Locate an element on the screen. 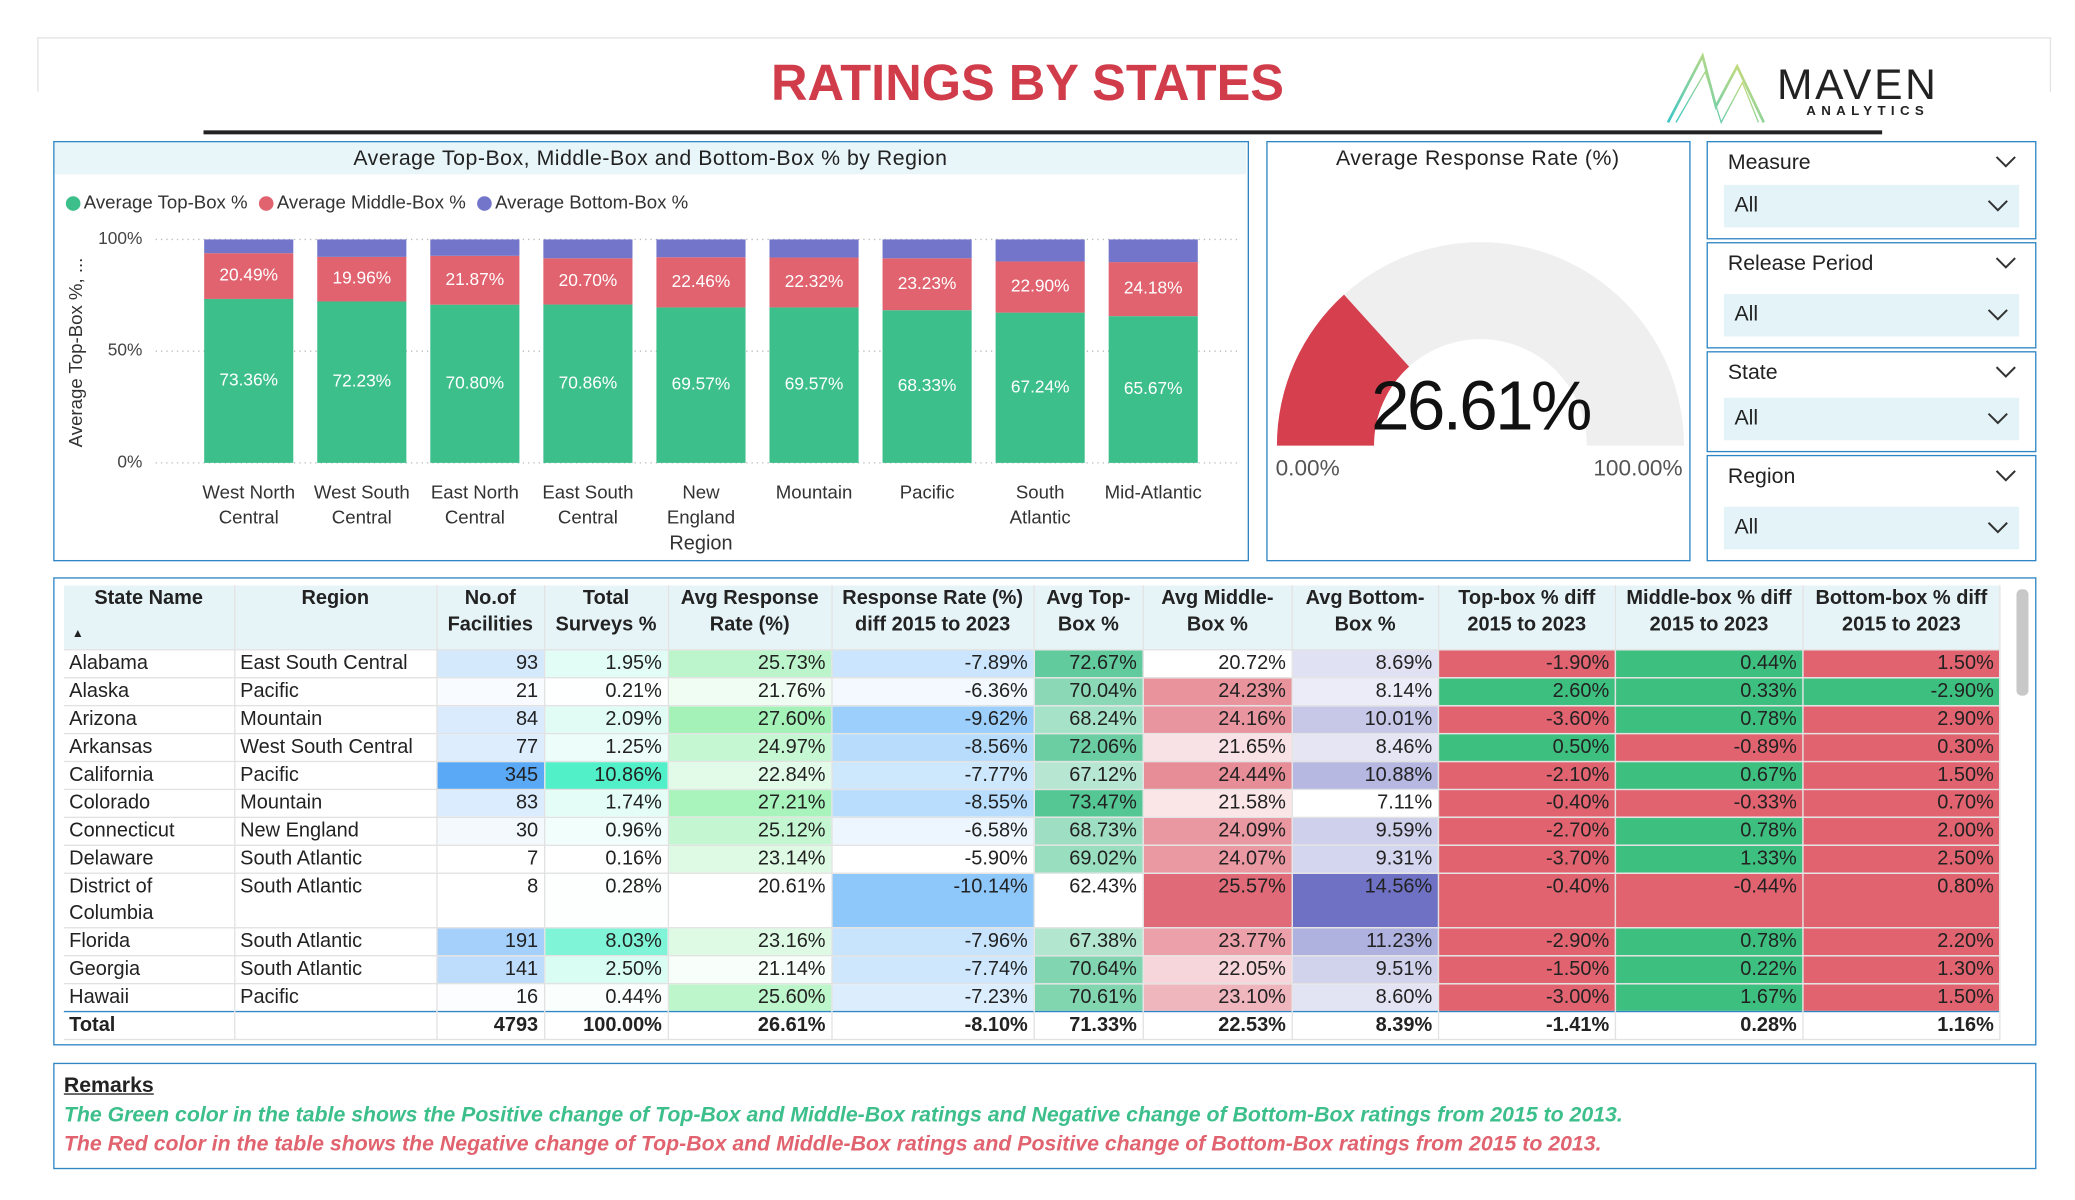 The width and height of the screenshot is (2075, 1200). table-cell: 1.30% is located at coordinates (1901, 970).